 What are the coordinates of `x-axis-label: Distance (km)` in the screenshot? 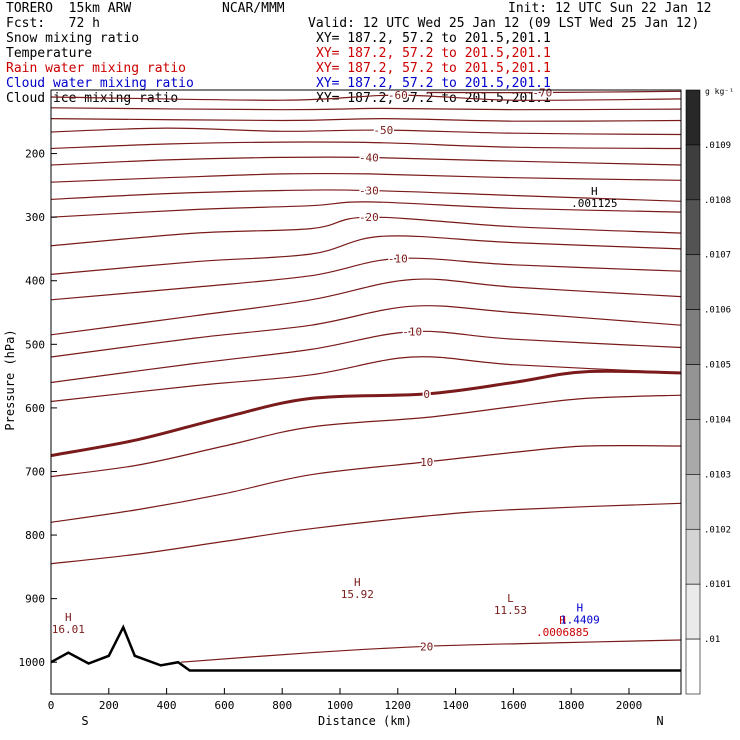 It's located at (365, 721).